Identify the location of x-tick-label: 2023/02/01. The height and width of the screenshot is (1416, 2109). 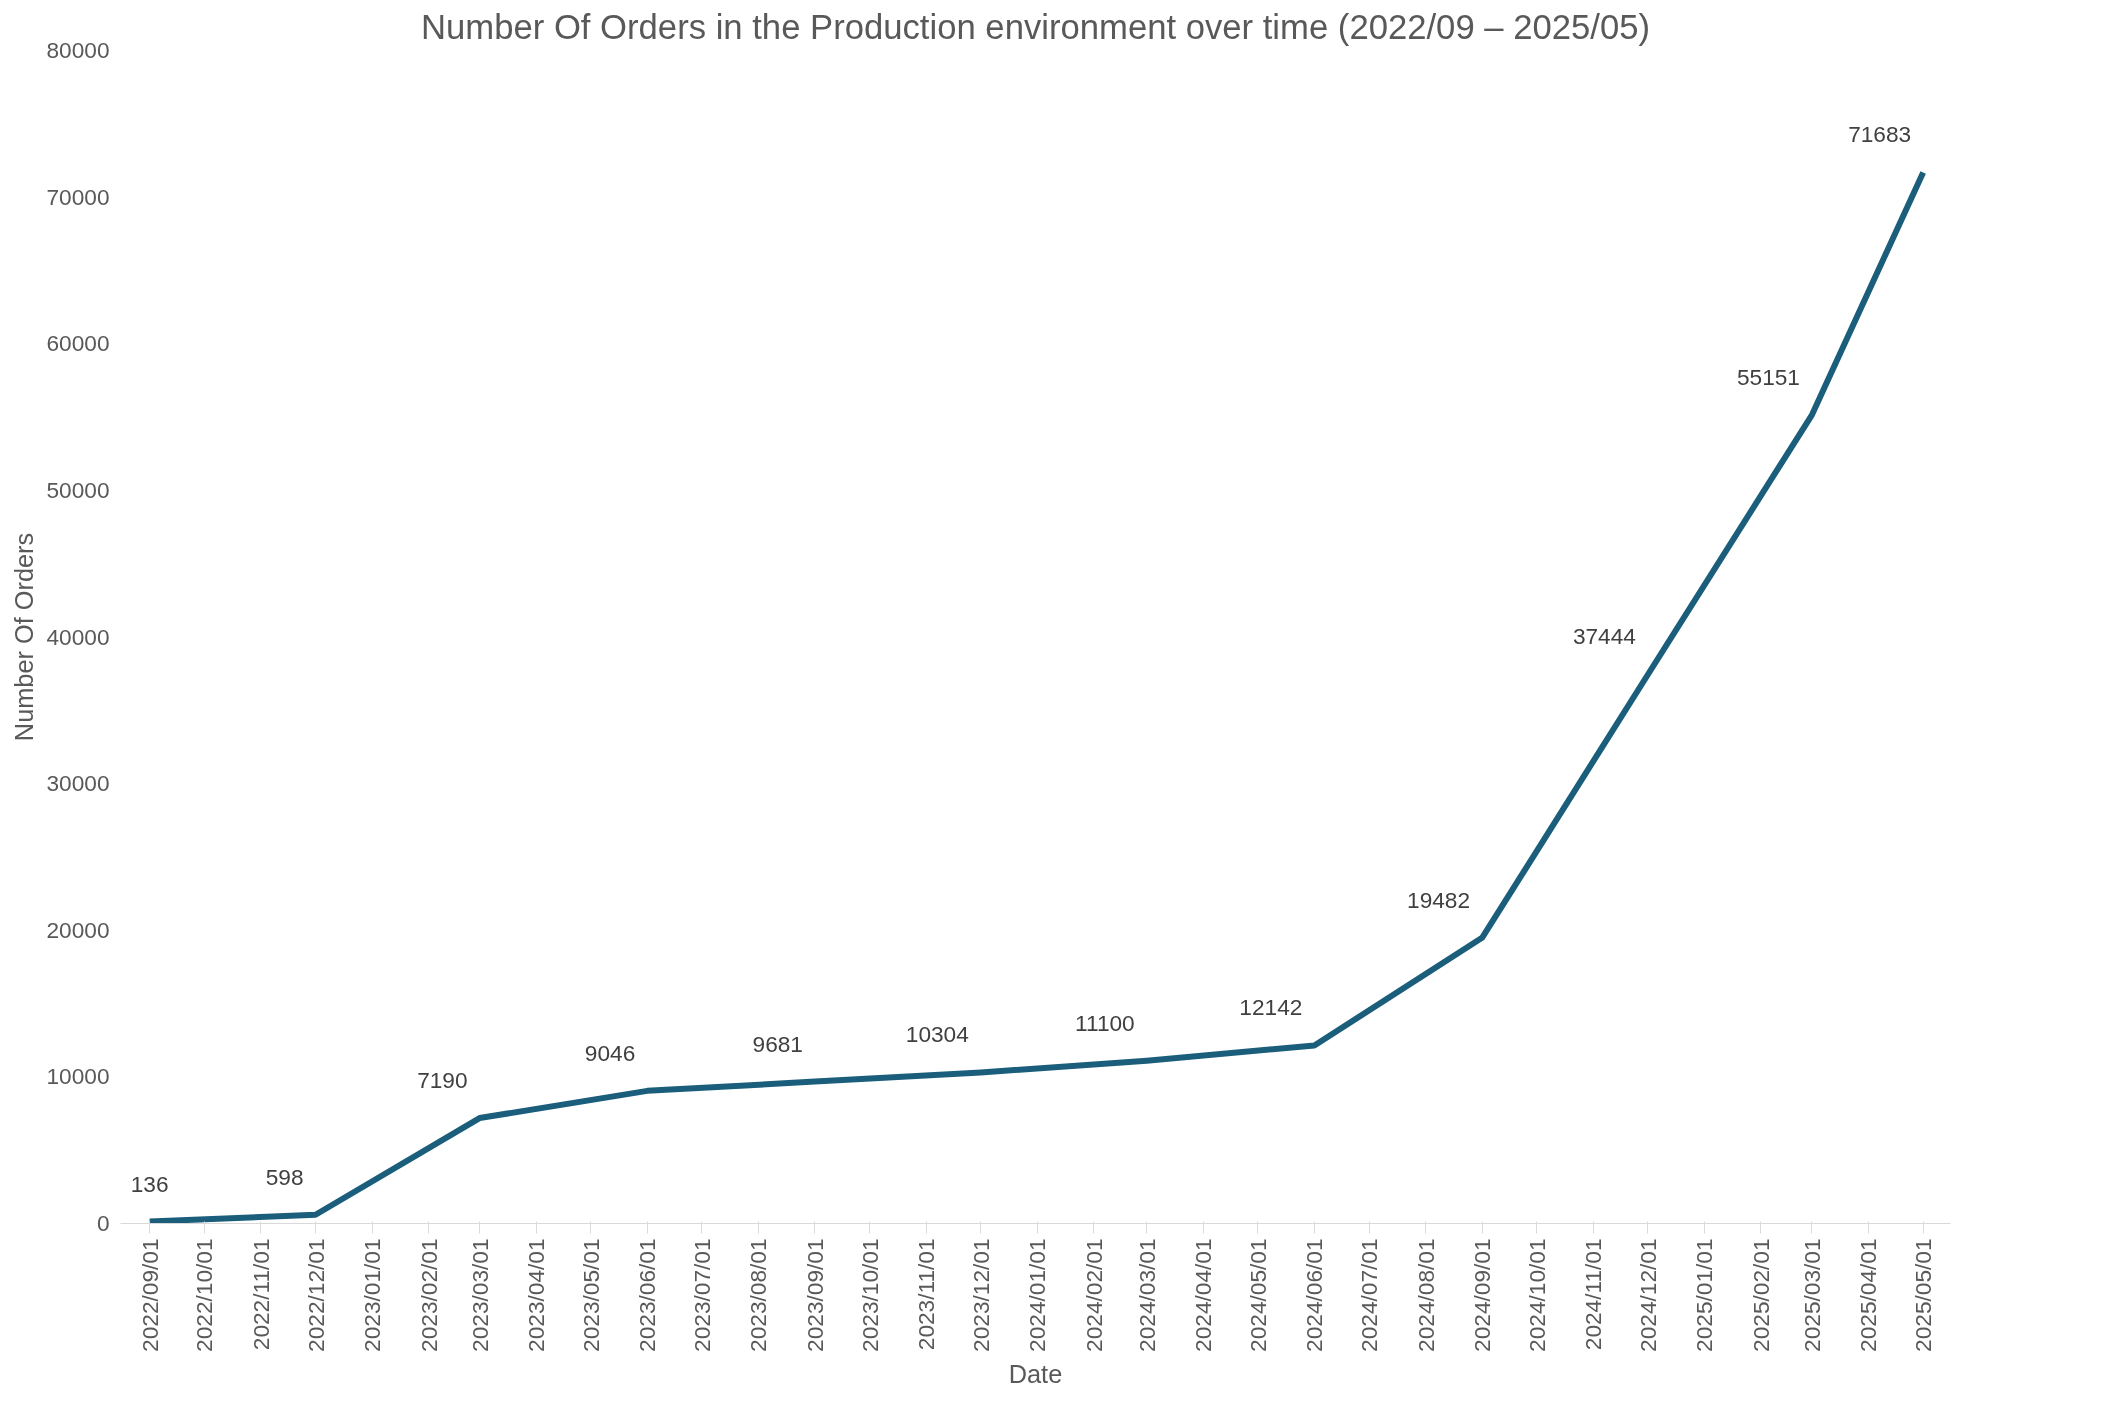
(428, 1295).